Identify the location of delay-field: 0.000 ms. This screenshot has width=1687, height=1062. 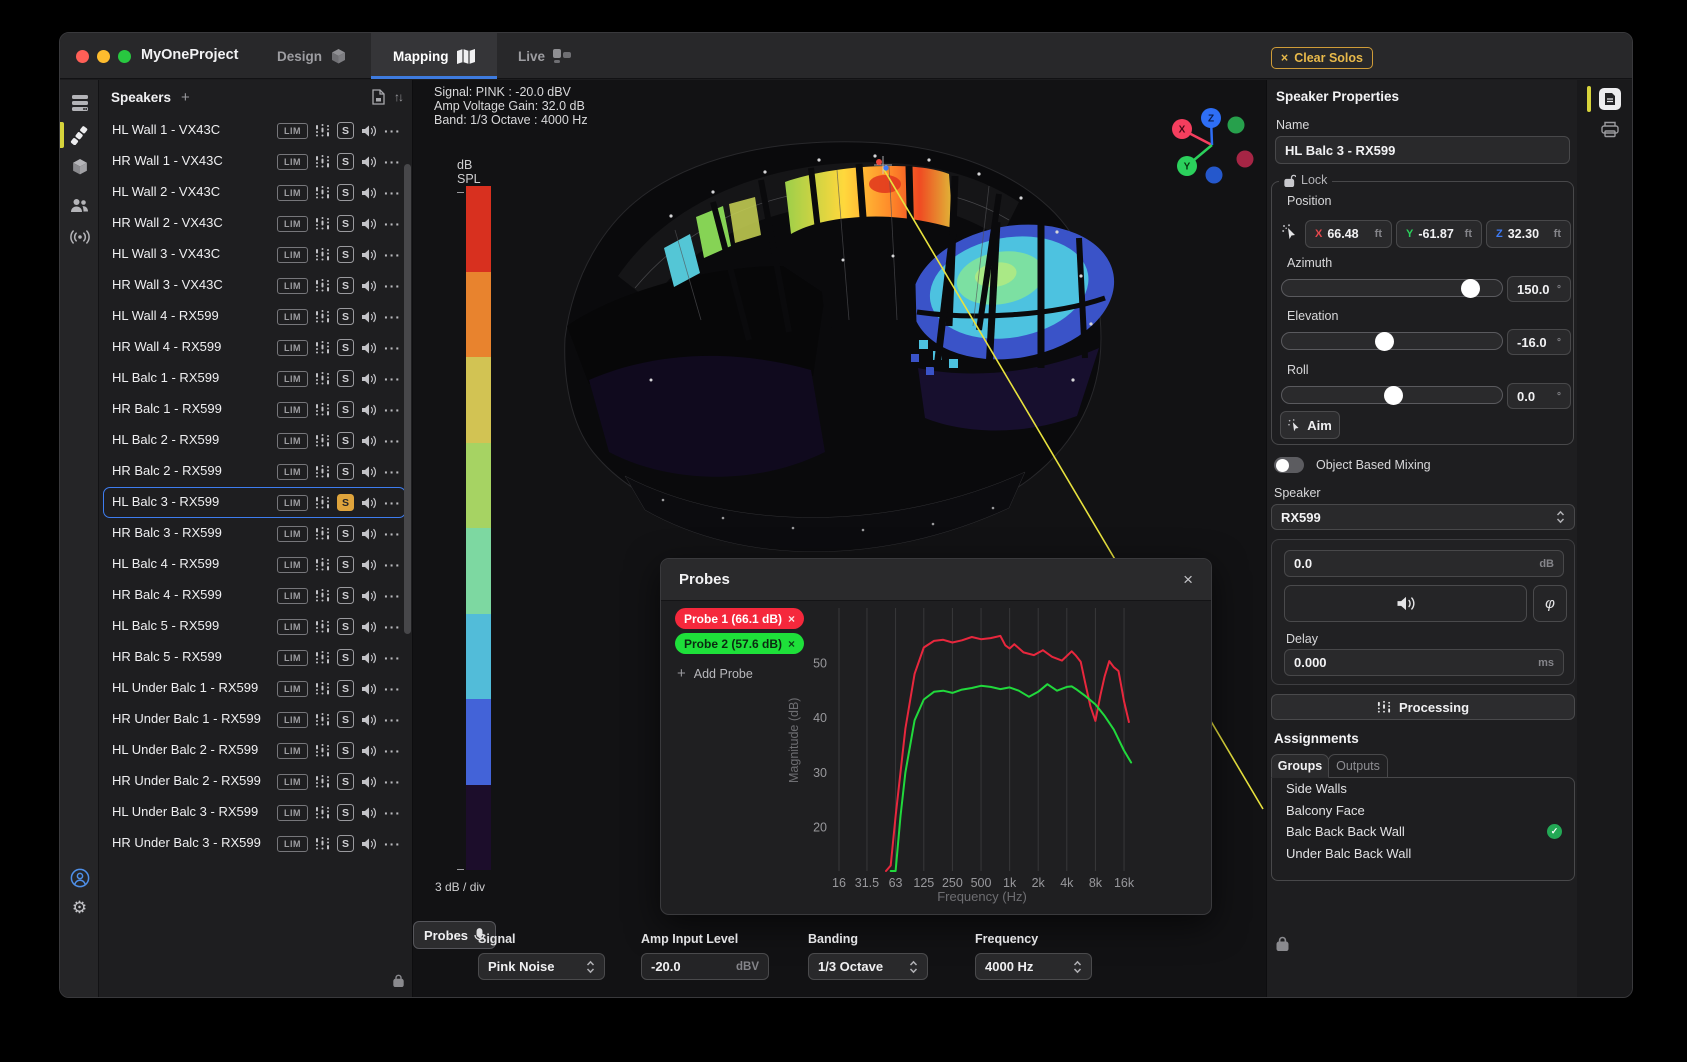
(1424, 662).